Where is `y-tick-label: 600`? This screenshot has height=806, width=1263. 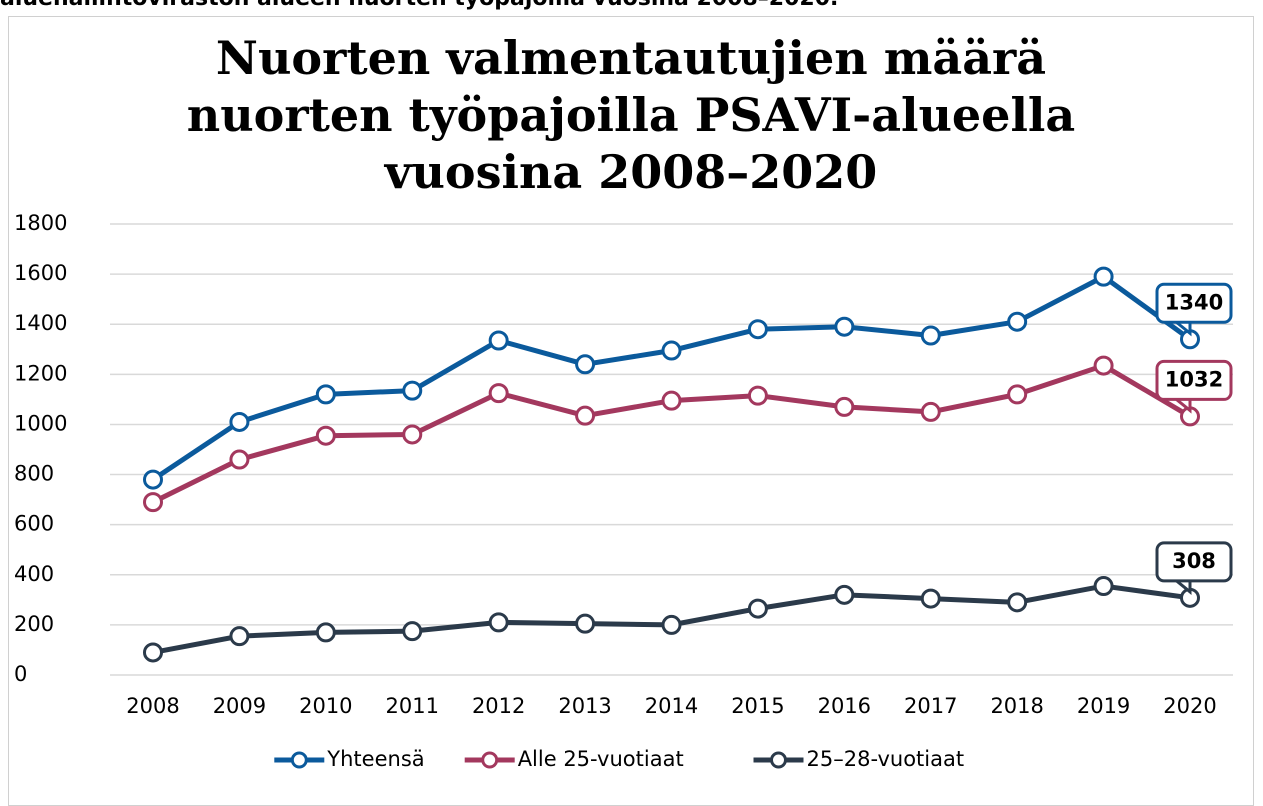
y-tick-label: 600 is located at coordinates (34, 524).